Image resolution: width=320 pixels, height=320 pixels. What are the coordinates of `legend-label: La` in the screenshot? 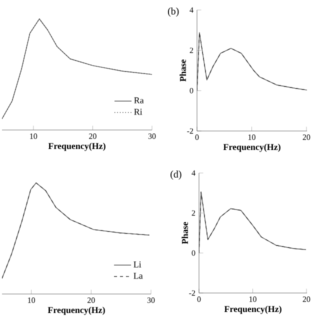 It's located at (138, 275).